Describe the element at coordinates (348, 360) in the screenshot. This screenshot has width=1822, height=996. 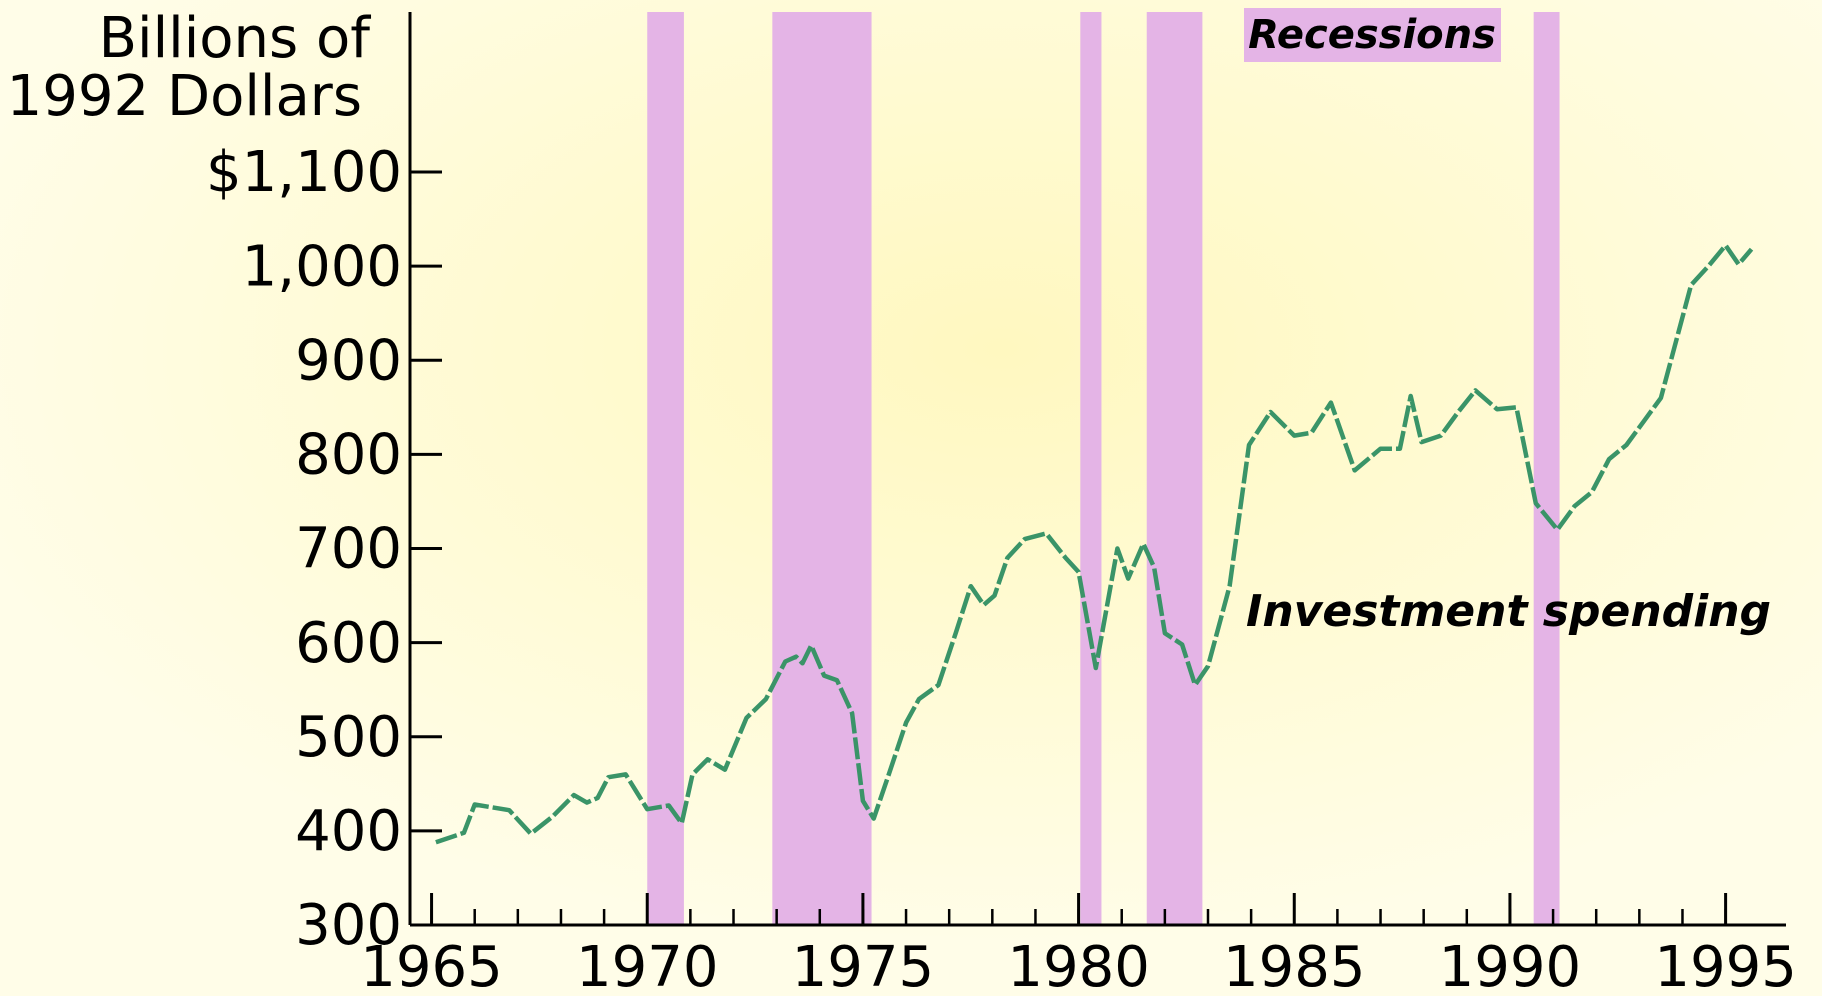
I see `y-tick-label: 900` at that location.